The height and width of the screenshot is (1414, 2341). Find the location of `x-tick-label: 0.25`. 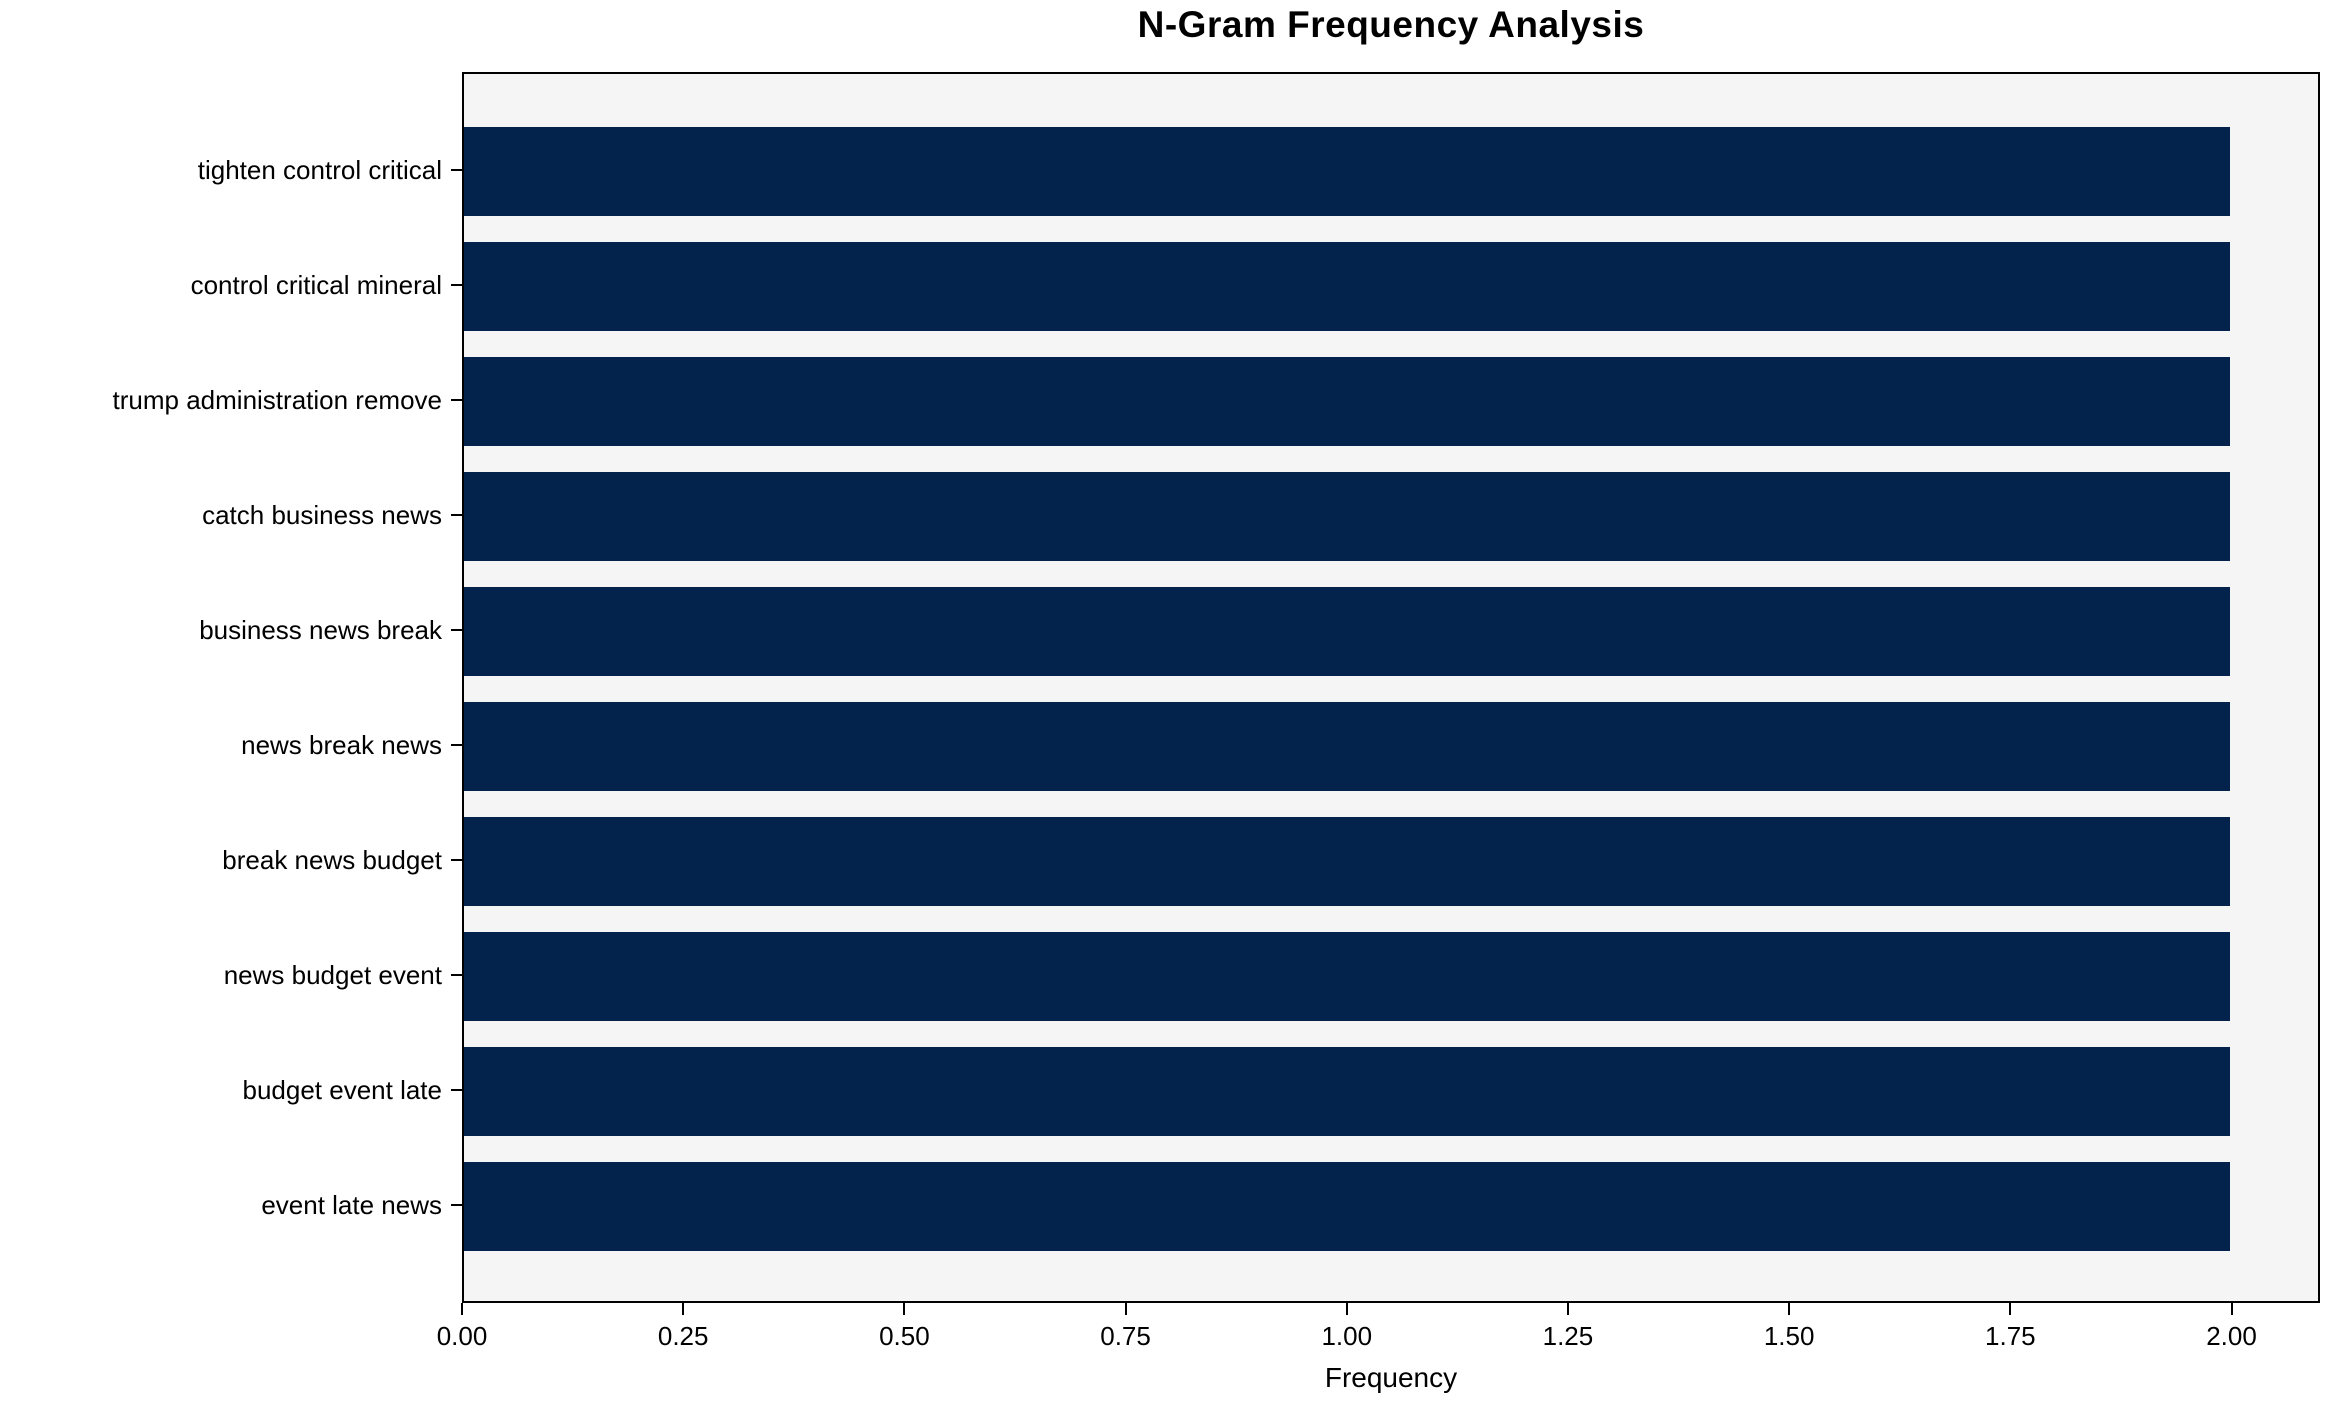

x-tick-label: 0.25 is located at coordinates (683, 1336).